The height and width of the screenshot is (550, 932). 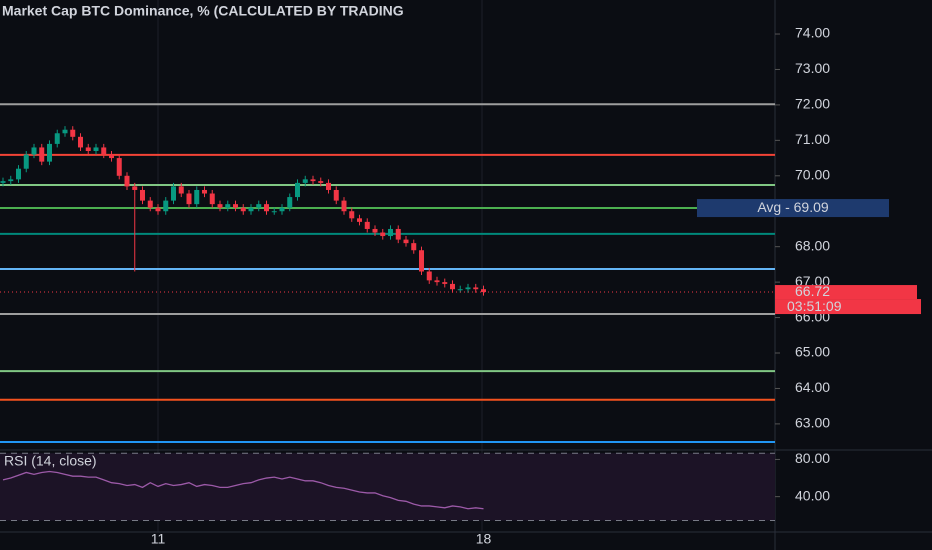 I want to click on y-tick-label: 67.00, so click(x=812, y=281).